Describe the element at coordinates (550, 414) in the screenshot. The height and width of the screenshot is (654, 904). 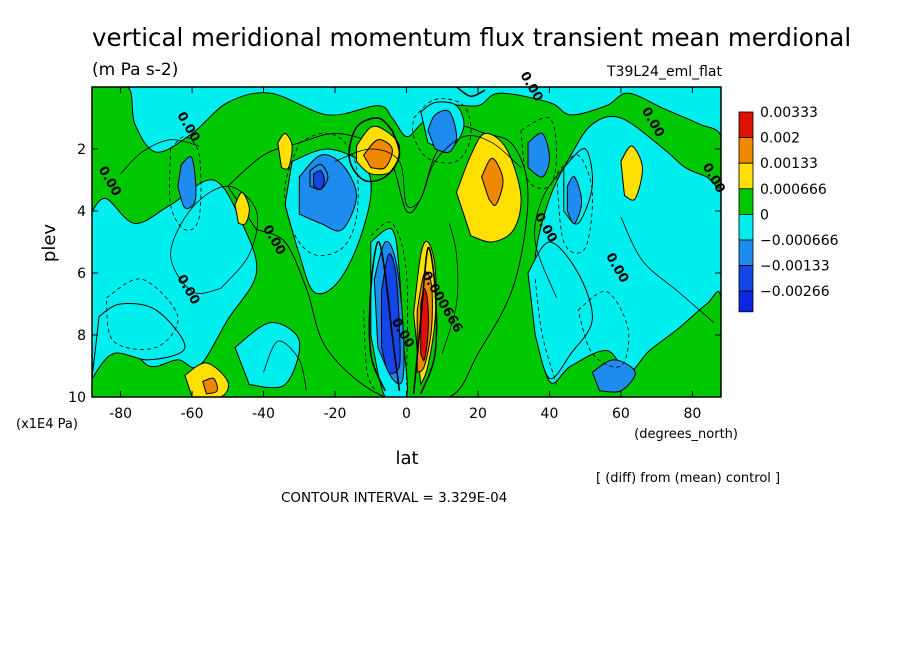
I see `x-tick-label-6: 40` at that location.